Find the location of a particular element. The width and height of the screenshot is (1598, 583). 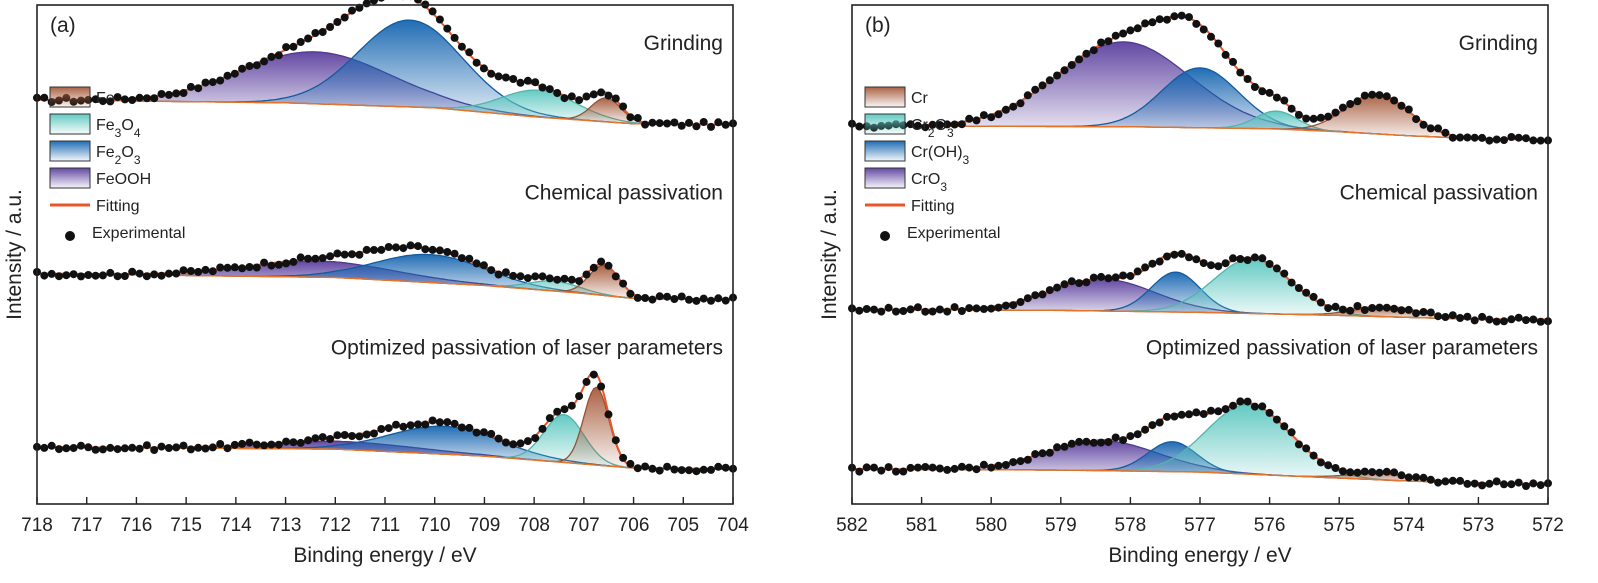

x-tick-label: 713 is located at coordinates (286, 525).